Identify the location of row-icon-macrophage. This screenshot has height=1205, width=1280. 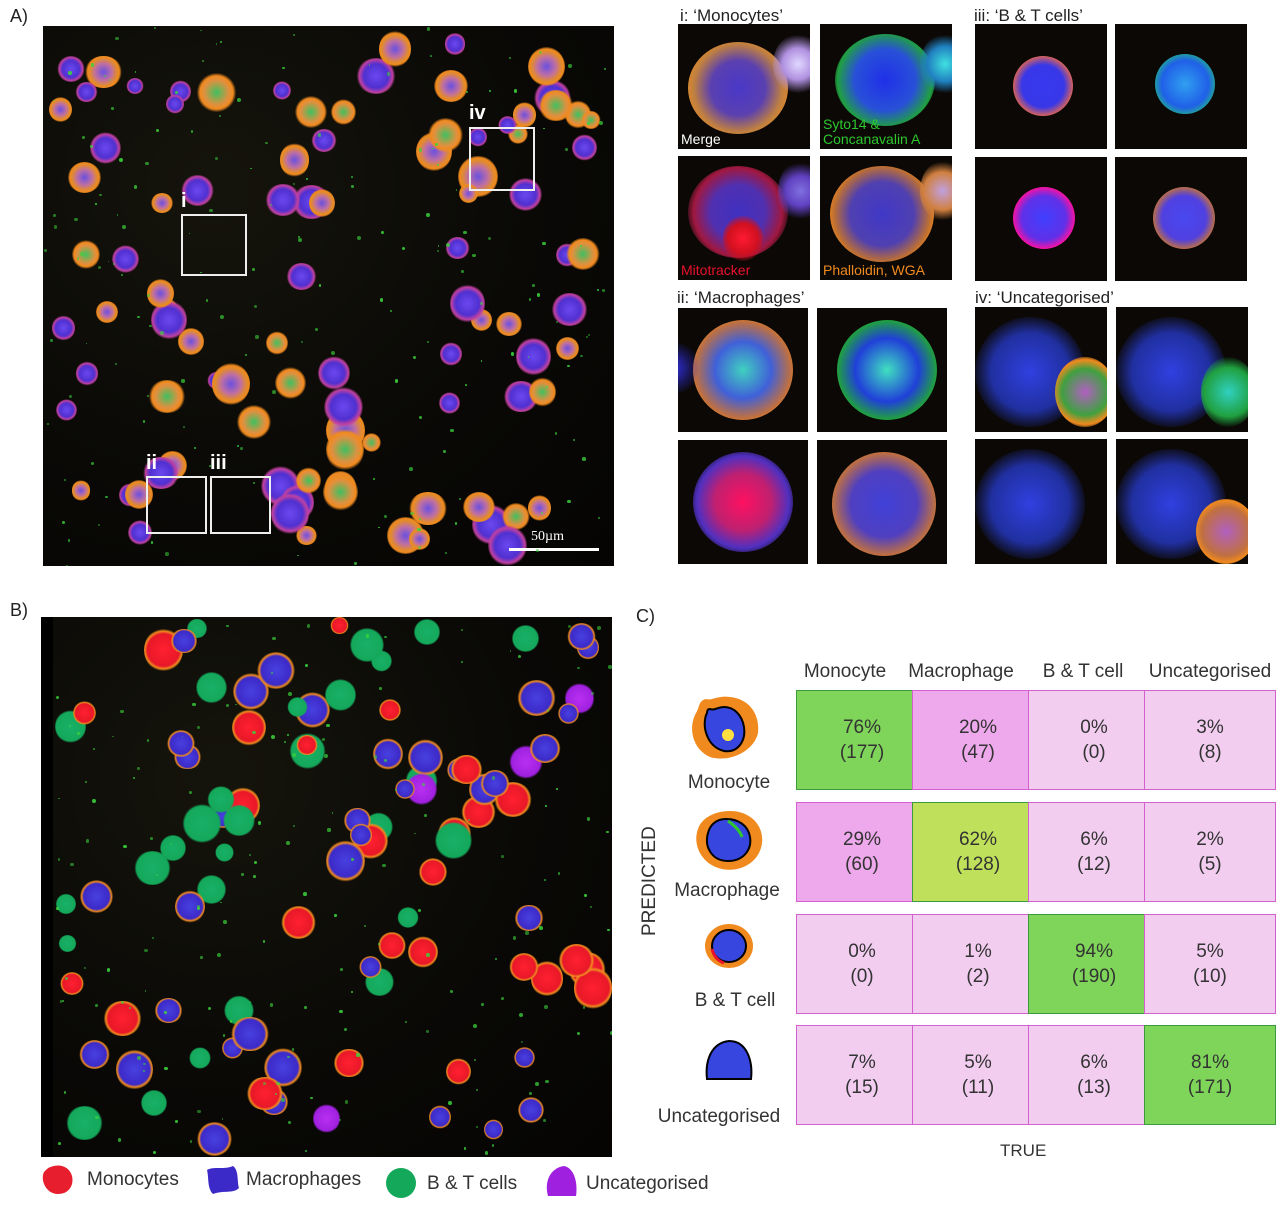
(729, 840).